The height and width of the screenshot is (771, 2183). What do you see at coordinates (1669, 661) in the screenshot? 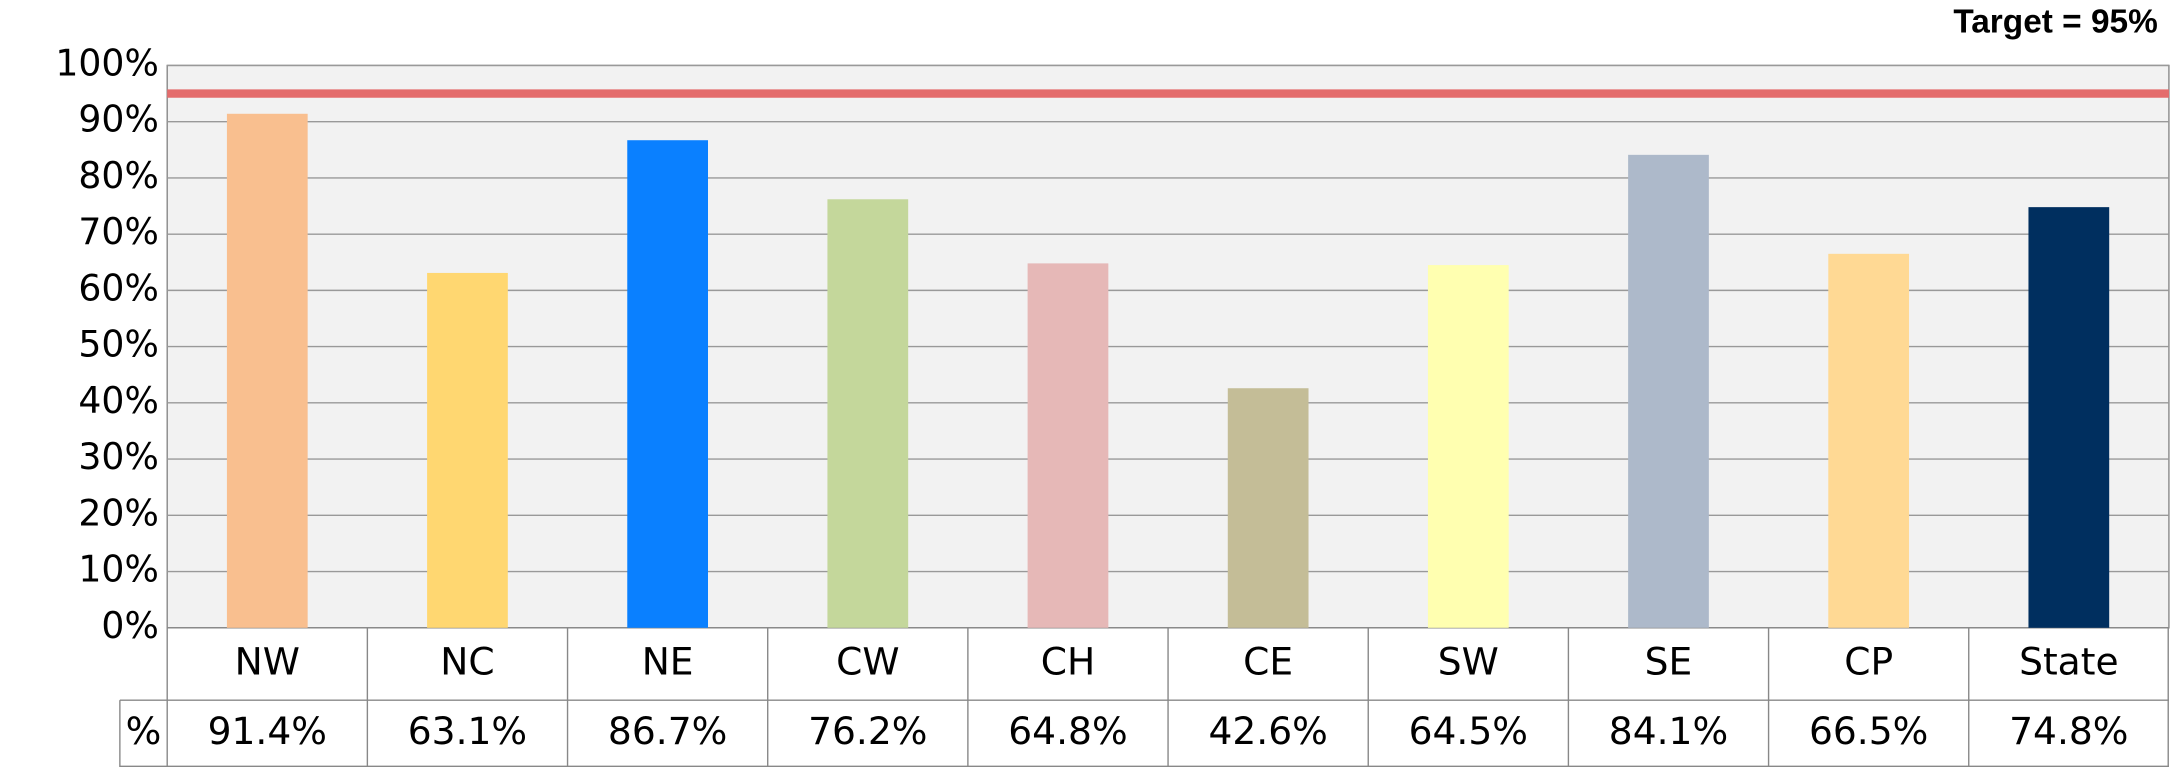
I see `x-tick-label: SE` at bounding box center [1669, 661].